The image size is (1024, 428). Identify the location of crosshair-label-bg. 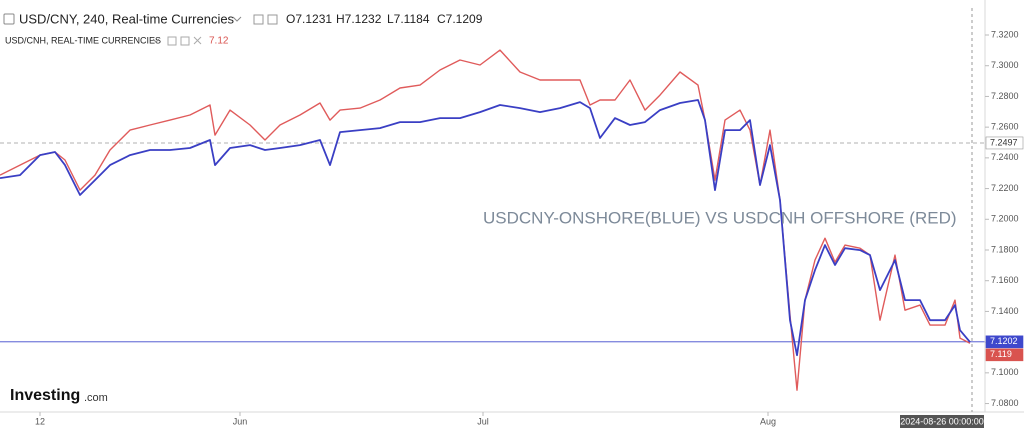
(942, 421).